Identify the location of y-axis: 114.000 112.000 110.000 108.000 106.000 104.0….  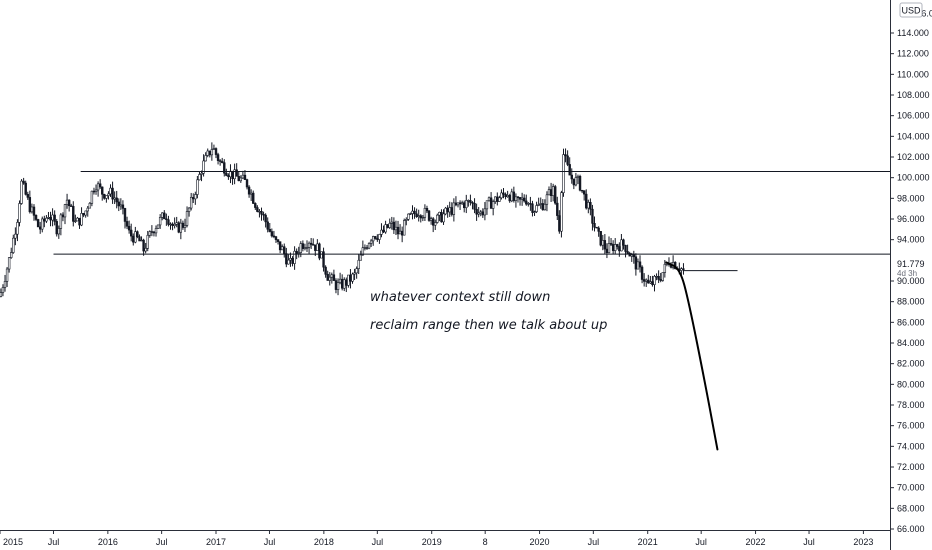
(911, 271).